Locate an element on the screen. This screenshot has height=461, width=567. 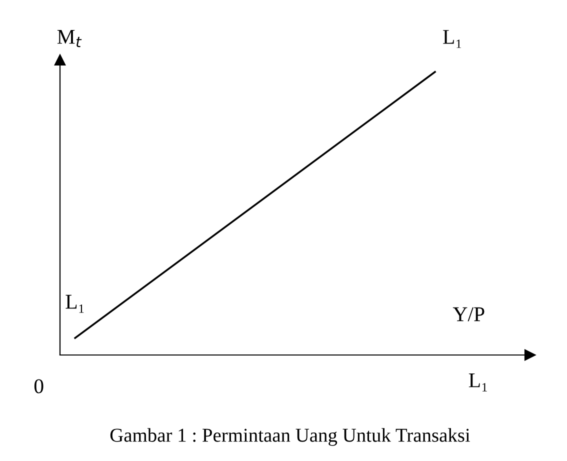
annotation: L₁ is located at coordinates (75, 303).